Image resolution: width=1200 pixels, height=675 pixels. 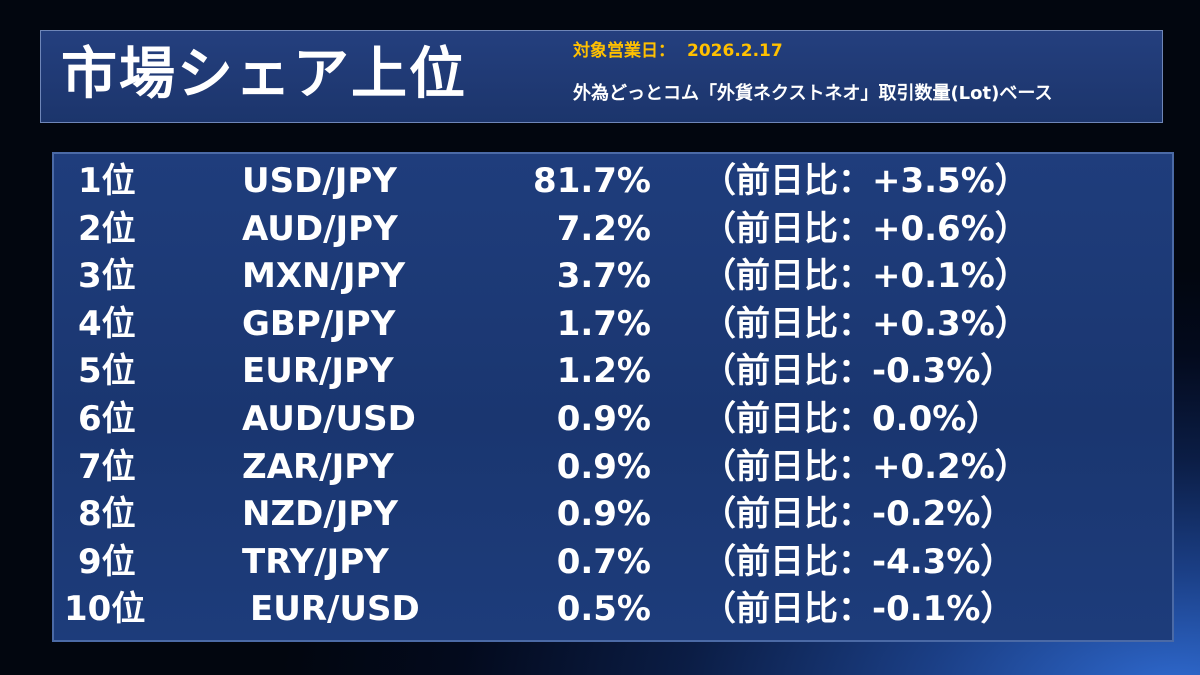 I want to click on currency-pair: AUD/USD, so click(x=329, y=419).